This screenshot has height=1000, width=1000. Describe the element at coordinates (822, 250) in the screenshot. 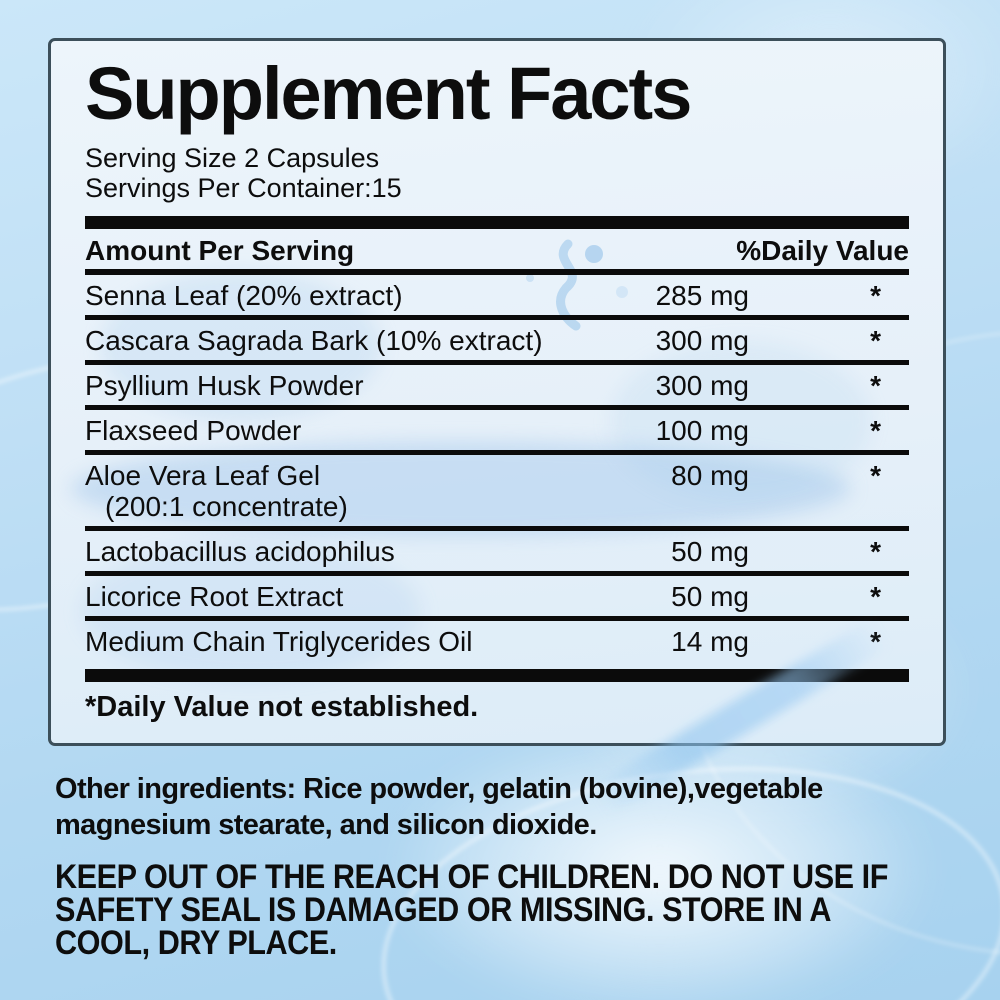

I see `daily-value-header: %Daily Value` at that location.